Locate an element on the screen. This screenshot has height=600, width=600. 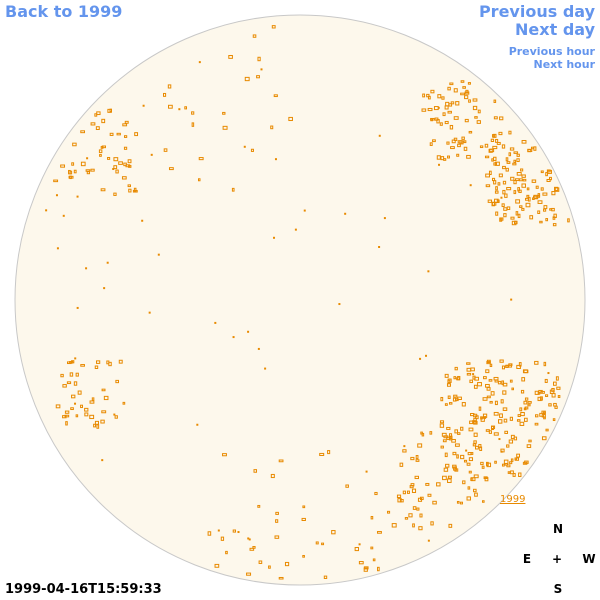
year-link: 1999 is located at coordinates (513, 499).